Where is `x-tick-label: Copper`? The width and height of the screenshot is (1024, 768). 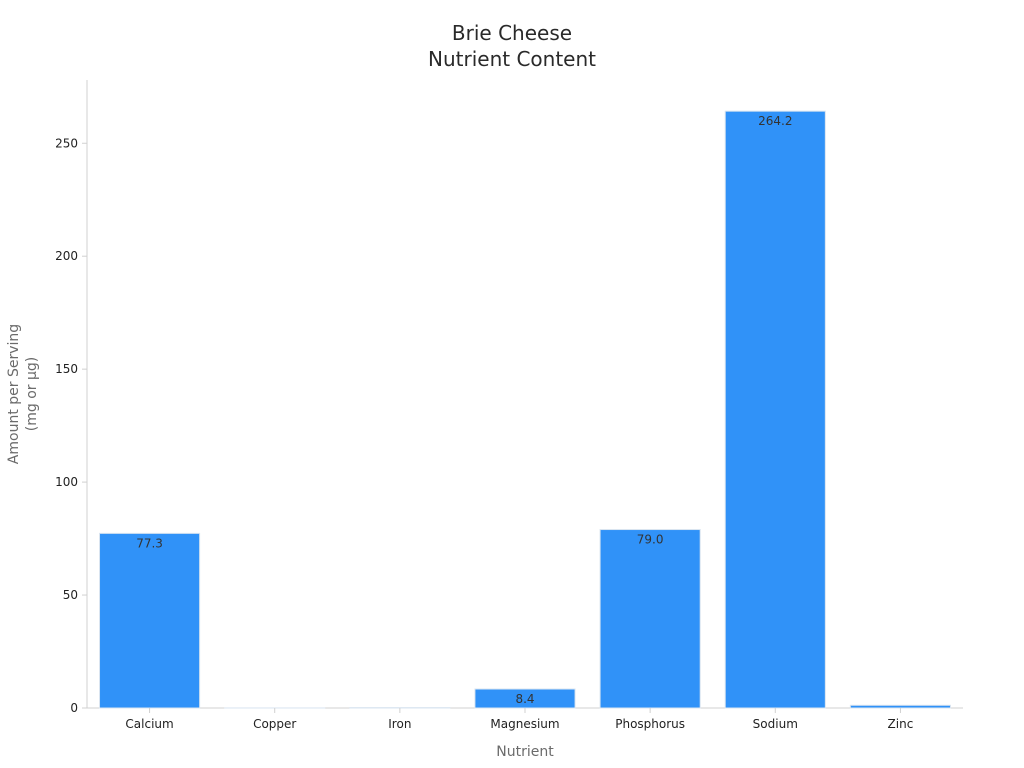
x-tick-label: Copper is located at coordinates (274, 724).